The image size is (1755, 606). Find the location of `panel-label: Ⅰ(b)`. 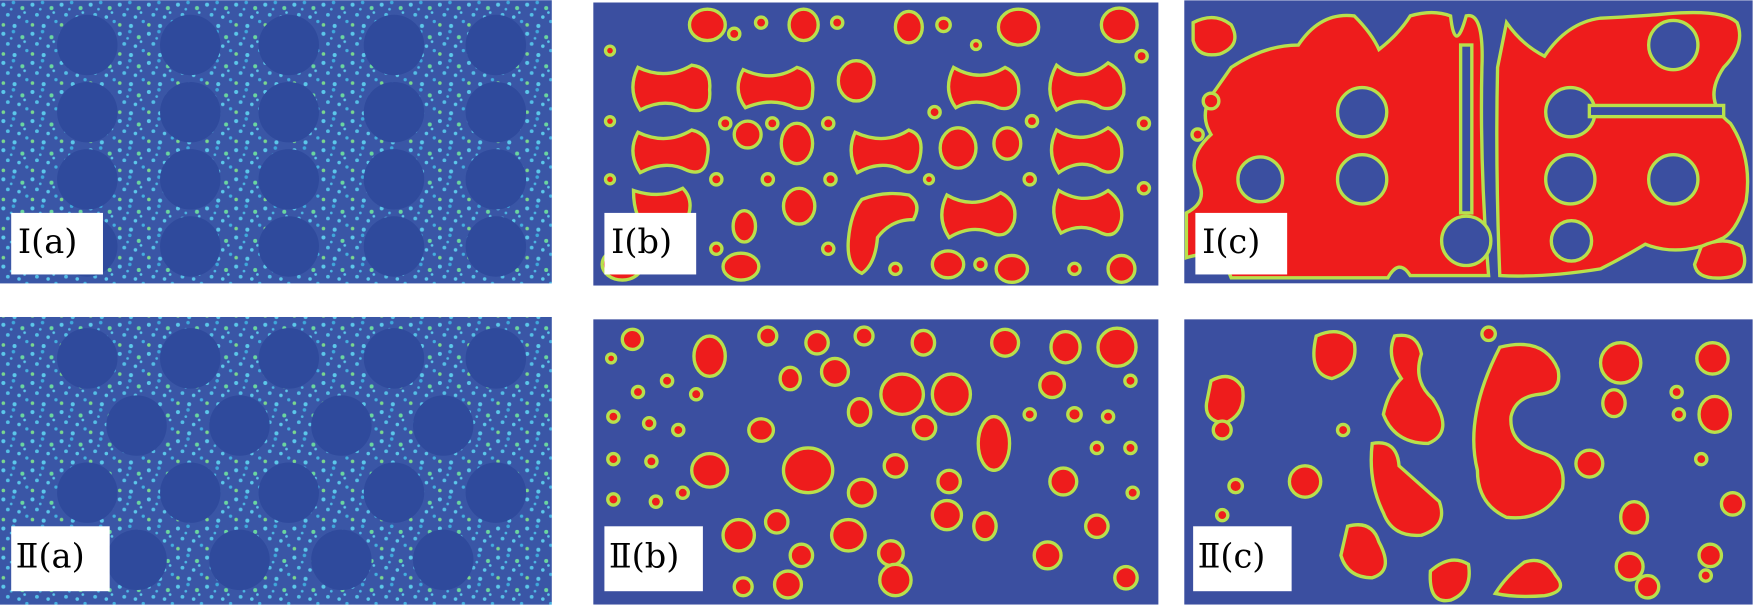

panel-label: Ⅰ(b) is located at coordinates (641, 241).